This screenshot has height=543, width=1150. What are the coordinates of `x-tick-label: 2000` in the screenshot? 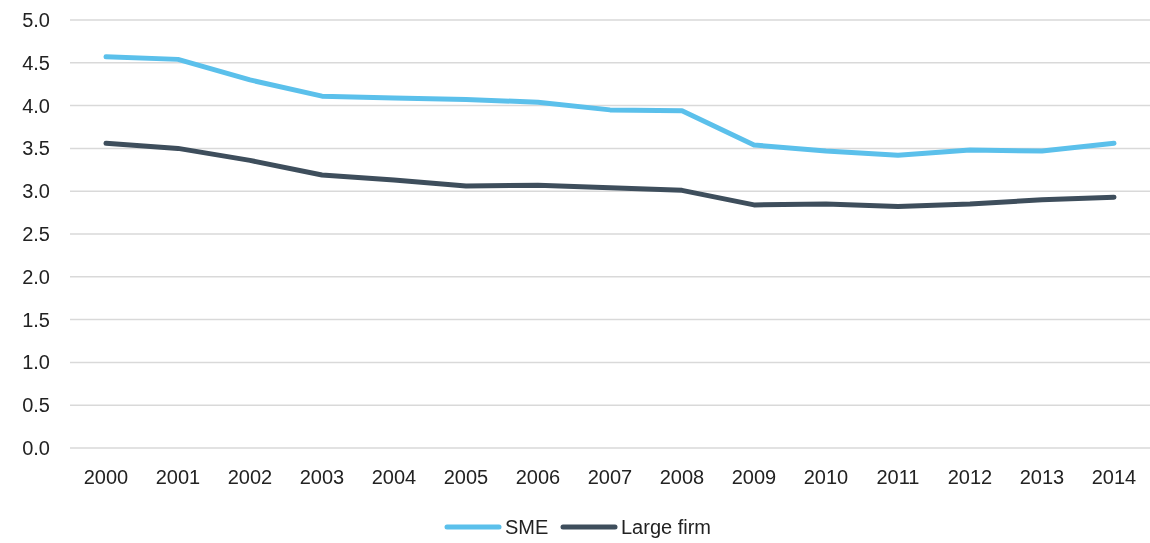 It's located at (106, 477).